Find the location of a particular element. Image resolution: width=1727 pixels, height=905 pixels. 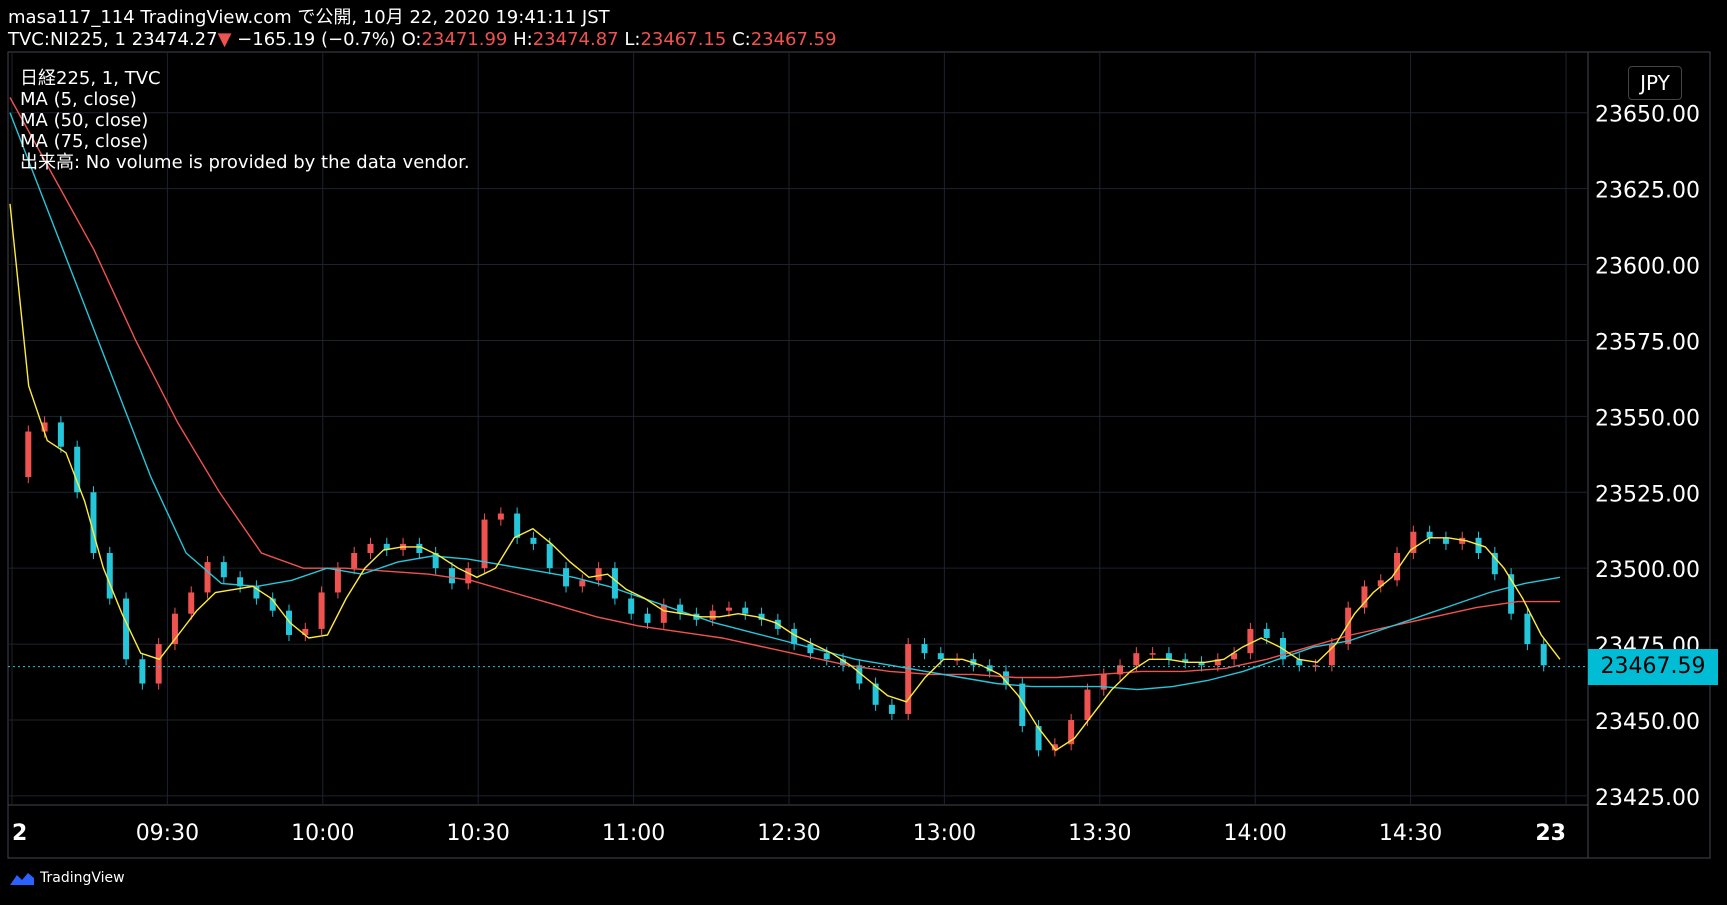

x-tick-label: 10:30 is located at coordinates (477, 833).